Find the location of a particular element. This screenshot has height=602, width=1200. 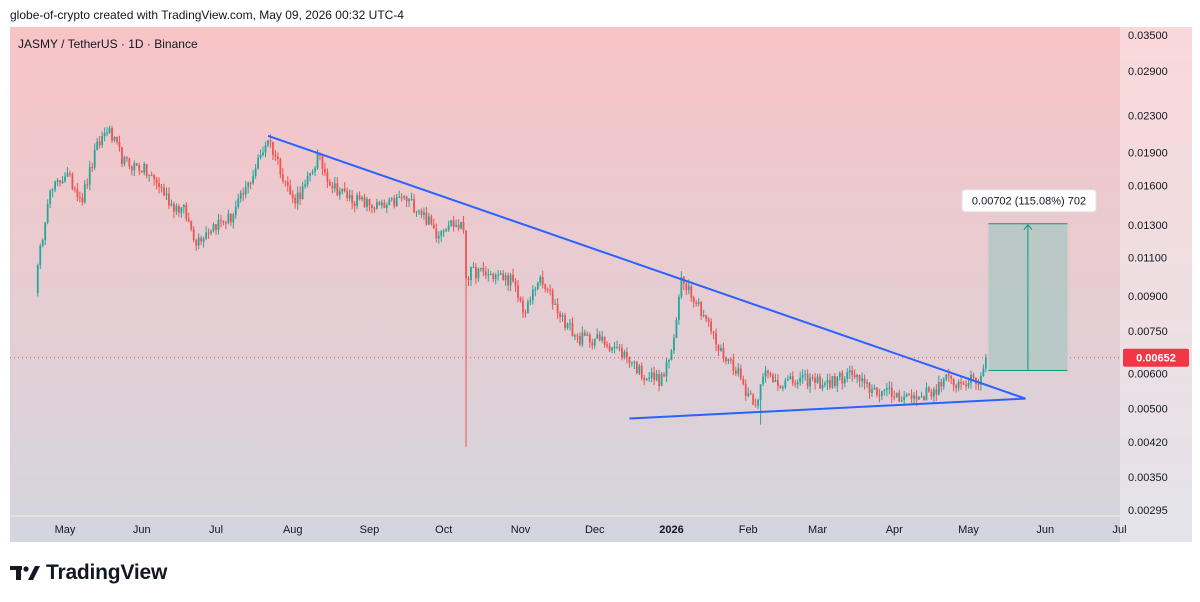

trendline-lower is located at coordinates (827, 408).